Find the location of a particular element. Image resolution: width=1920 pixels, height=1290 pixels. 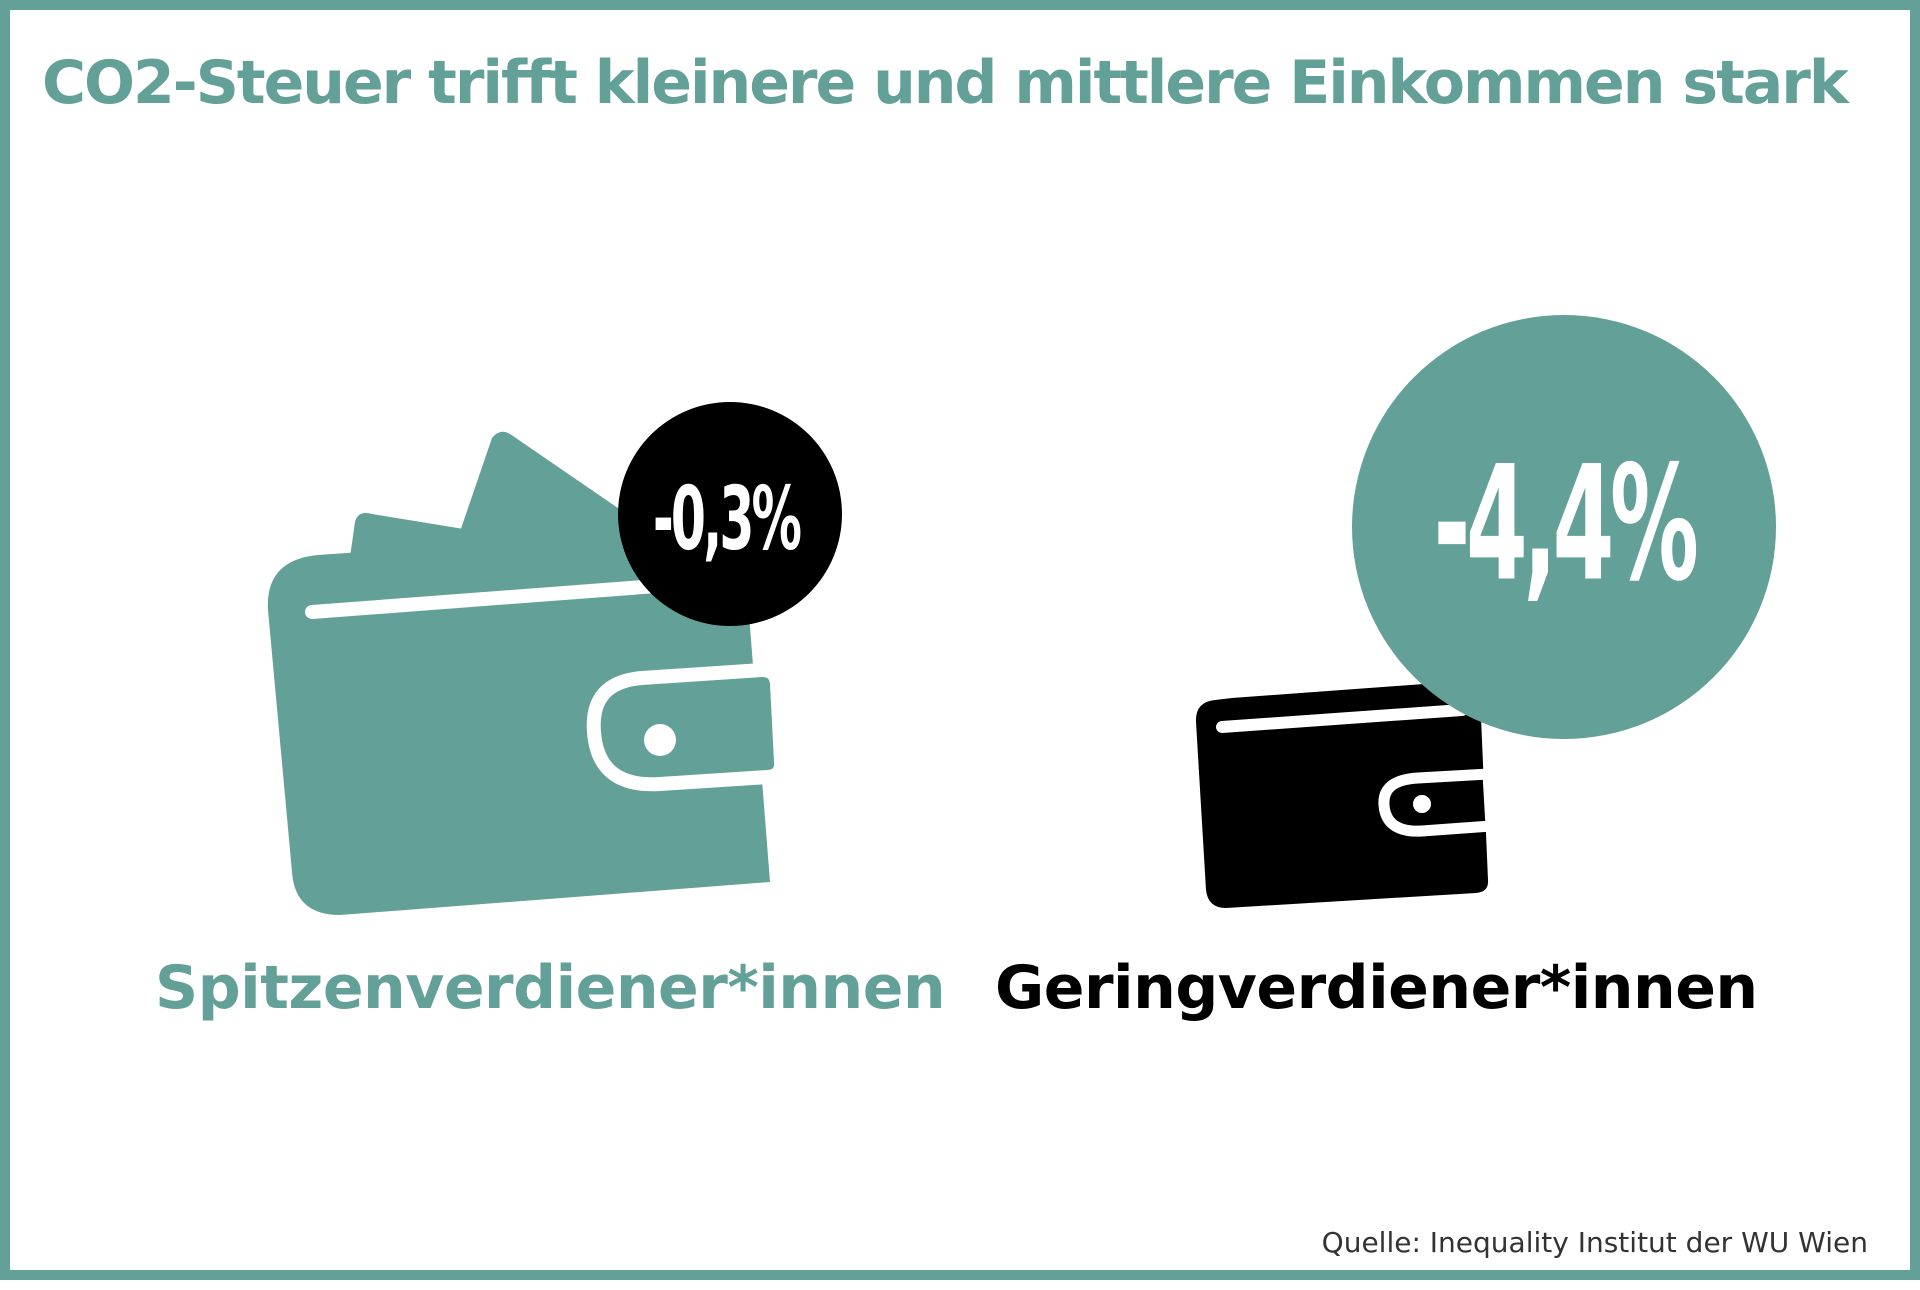

low-earners-badge: -4,4% is located at coordinates (1564, 527).